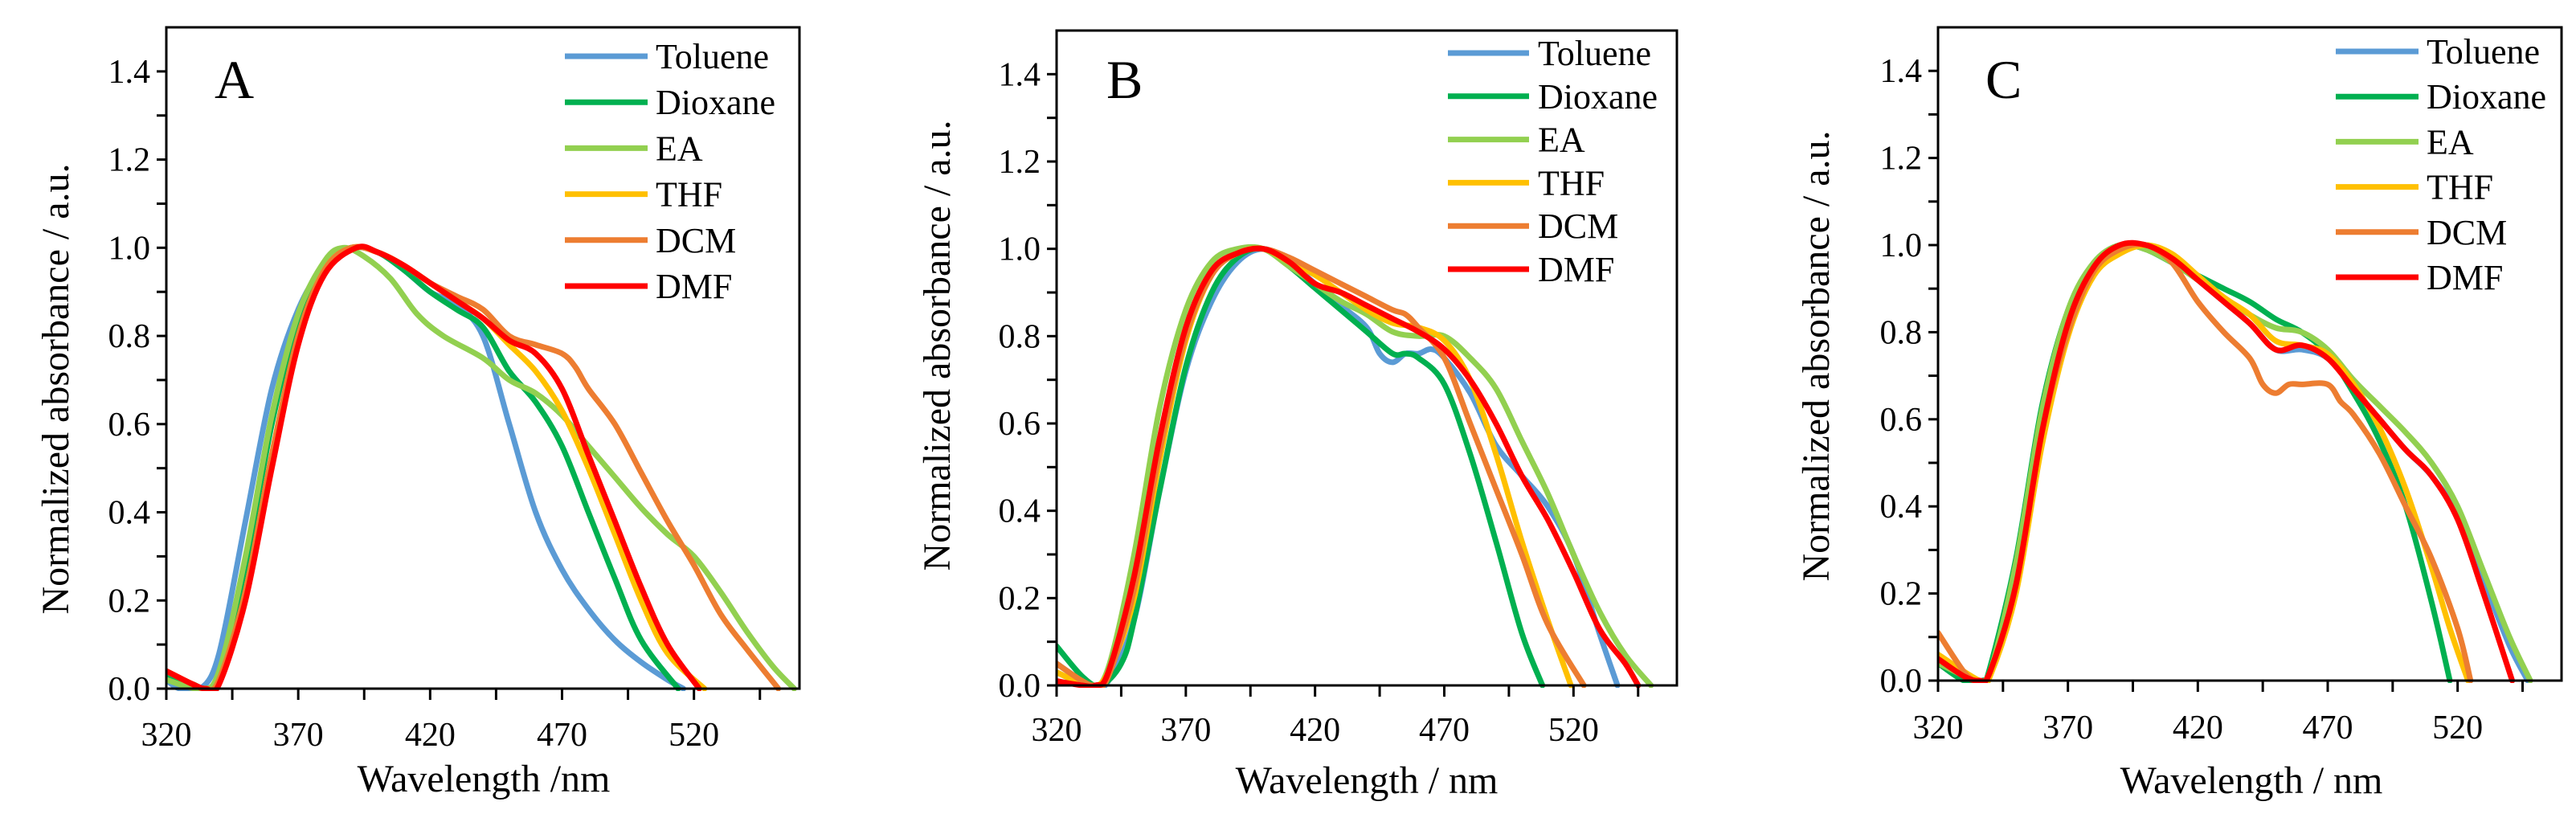 Image resolution: width=2576 pixels, height=818 pixels. I want to click on series-line-thf, so click(437, 467).